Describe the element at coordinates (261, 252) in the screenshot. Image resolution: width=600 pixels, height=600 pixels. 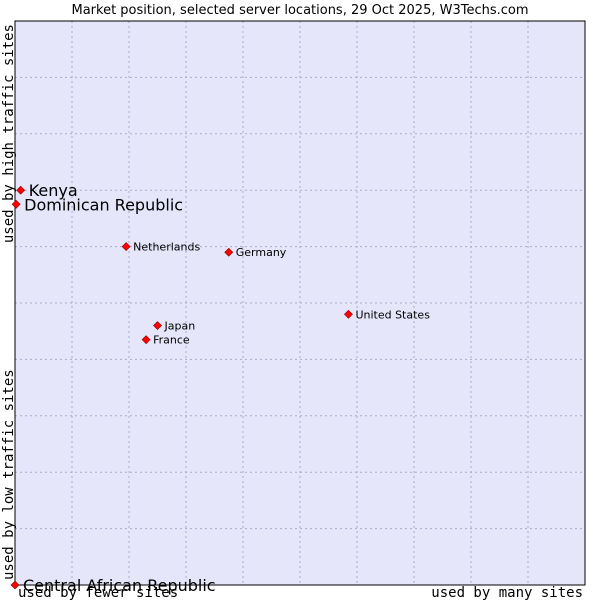
I see `point-label-germany: Germany` at that location.